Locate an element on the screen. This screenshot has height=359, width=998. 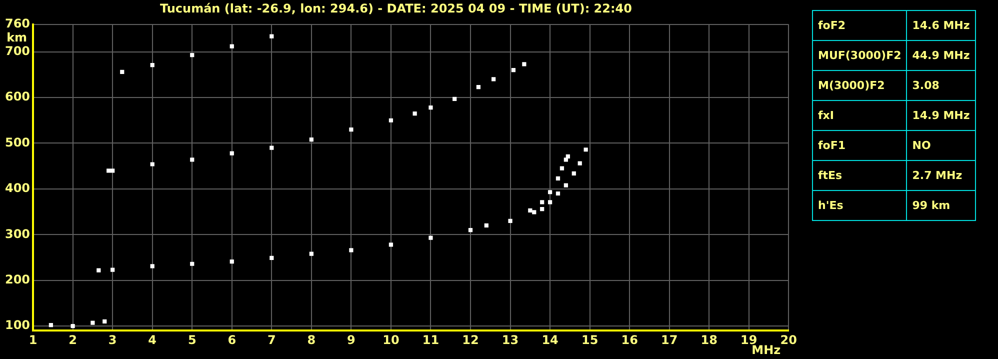
chart-title: Tucumán (lat: -26.9, lon: 294.6) - DATE: 2025 04 09 - TIME (UT): 22:40 is located at coordinates (396, 8).